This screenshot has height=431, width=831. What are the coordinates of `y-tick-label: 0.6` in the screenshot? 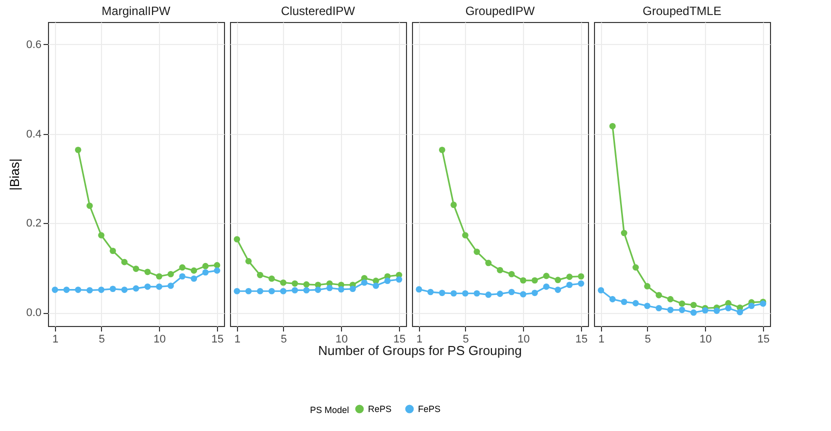 It's located at (34, 44).